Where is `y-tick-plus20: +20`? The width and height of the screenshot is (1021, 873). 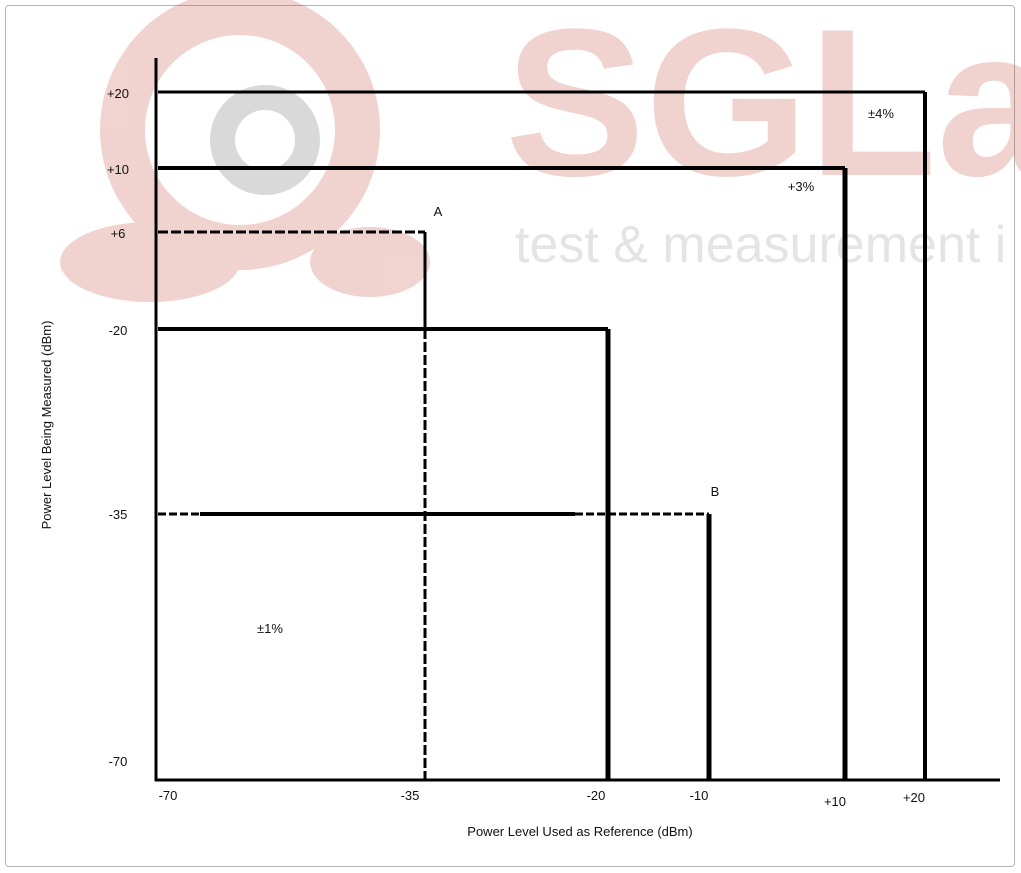 y-tick-plus20: +20 is located at coordinates (118, 93).